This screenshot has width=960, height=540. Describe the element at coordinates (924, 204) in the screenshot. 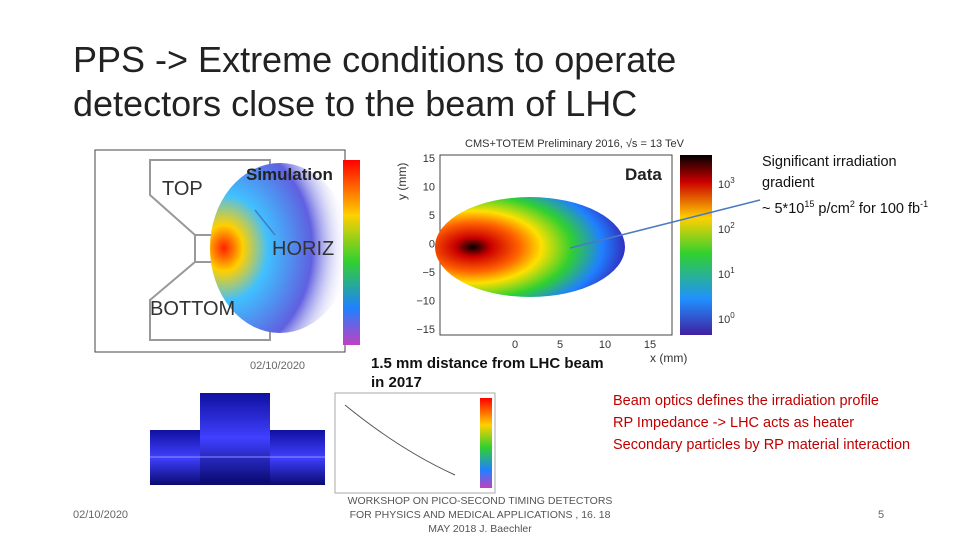

I see `superscript: -1` at that location.